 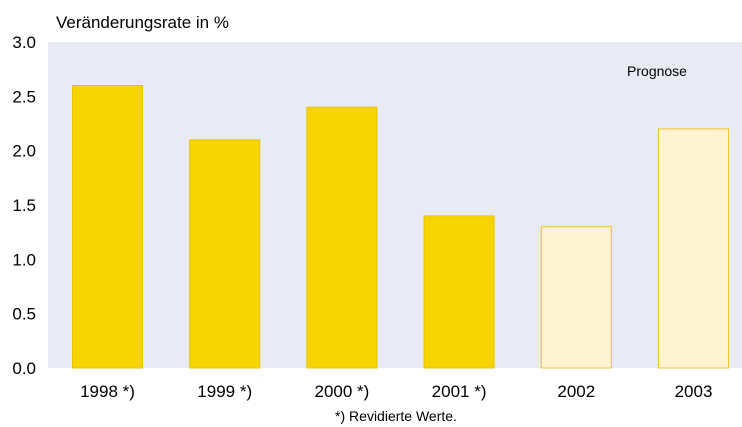 What do you see at coordinates (24, 96) in the screenshot?
I see `y-tick-label: 2.5` at bounding box center [24, 96].